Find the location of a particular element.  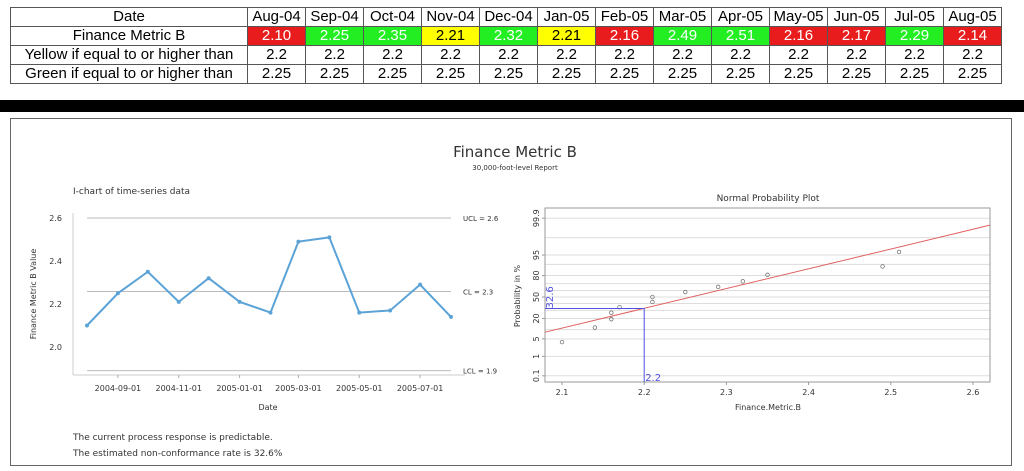

metric-row-cell: 2.49 is located at coordinates (682, 36).